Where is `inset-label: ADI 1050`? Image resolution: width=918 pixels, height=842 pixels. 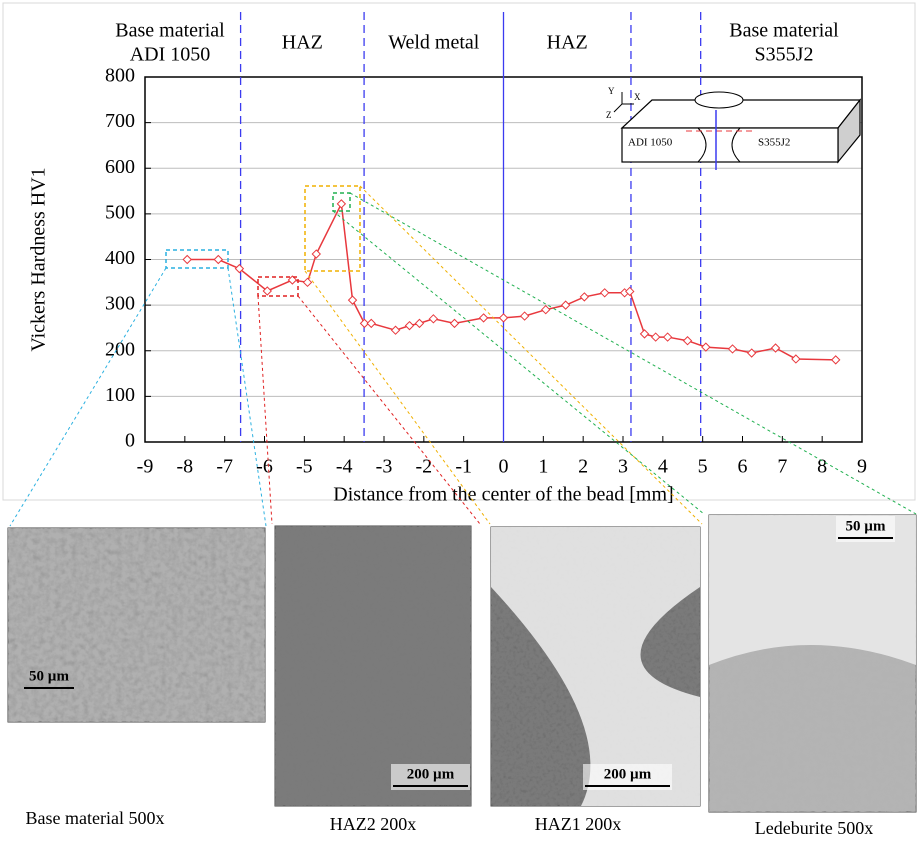 inset-label: ADI 1050 is located at coordinates (650, 143).